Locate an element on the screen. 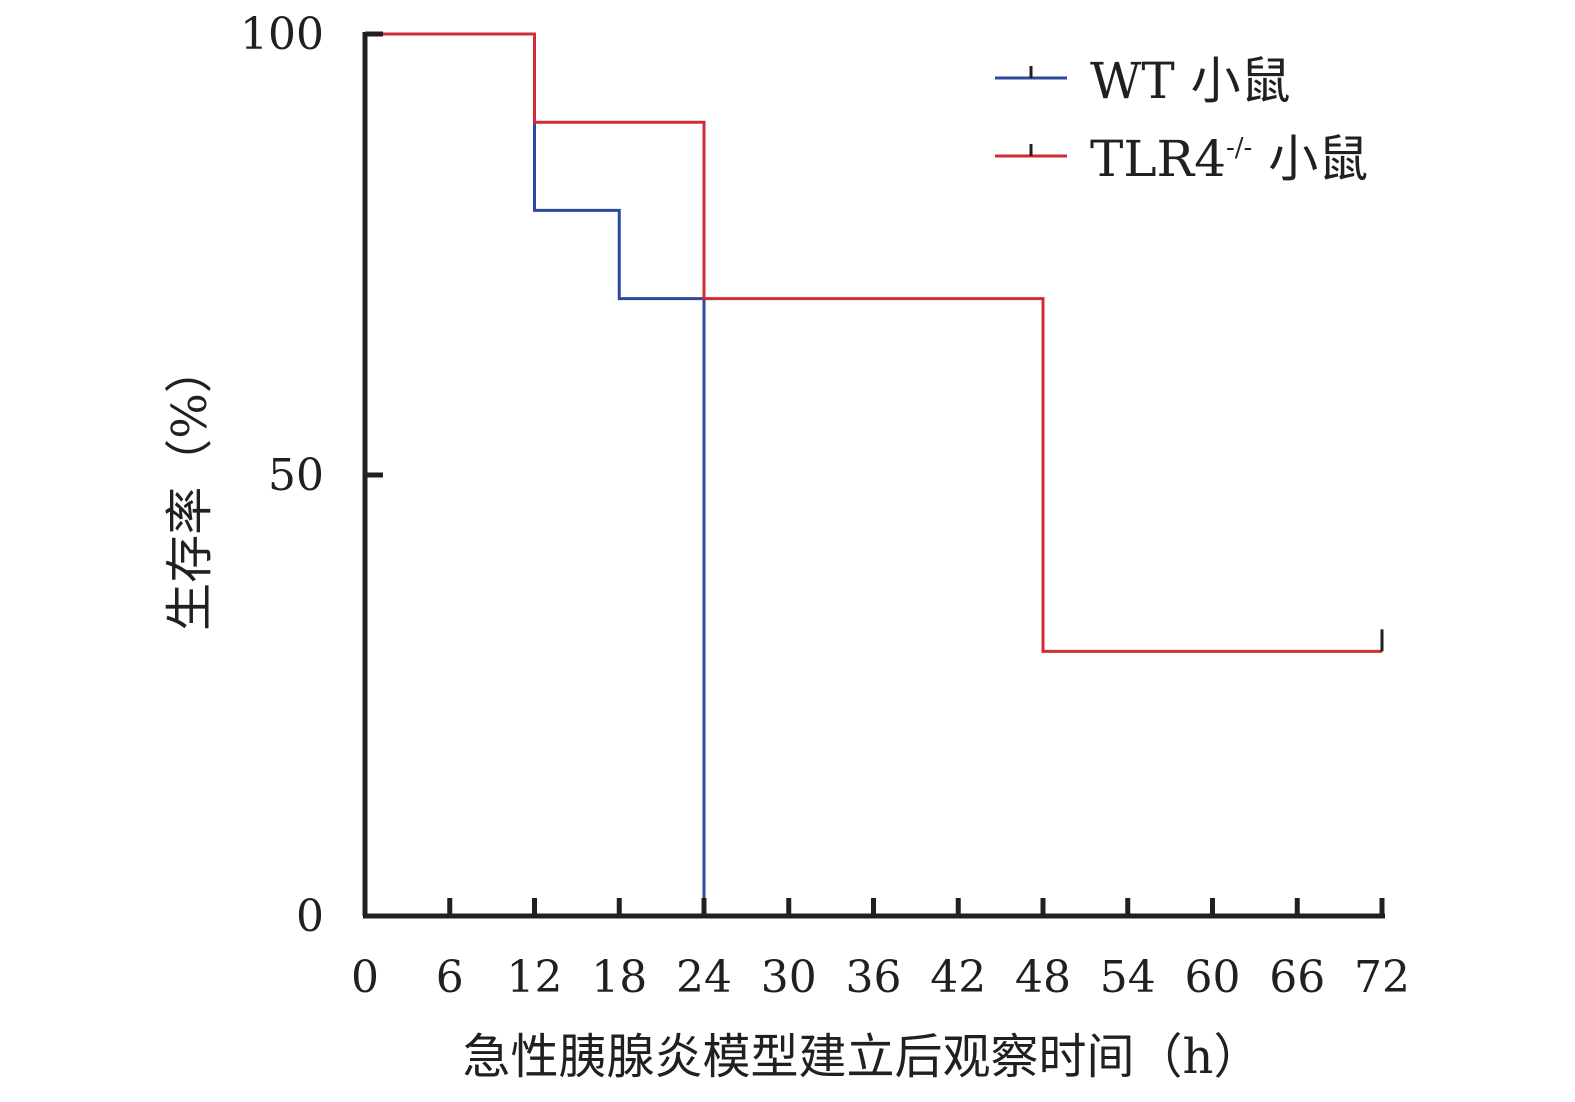 The image size is (1575, 1102). x-tick-label: 24 is located at coordinates (704, 977).